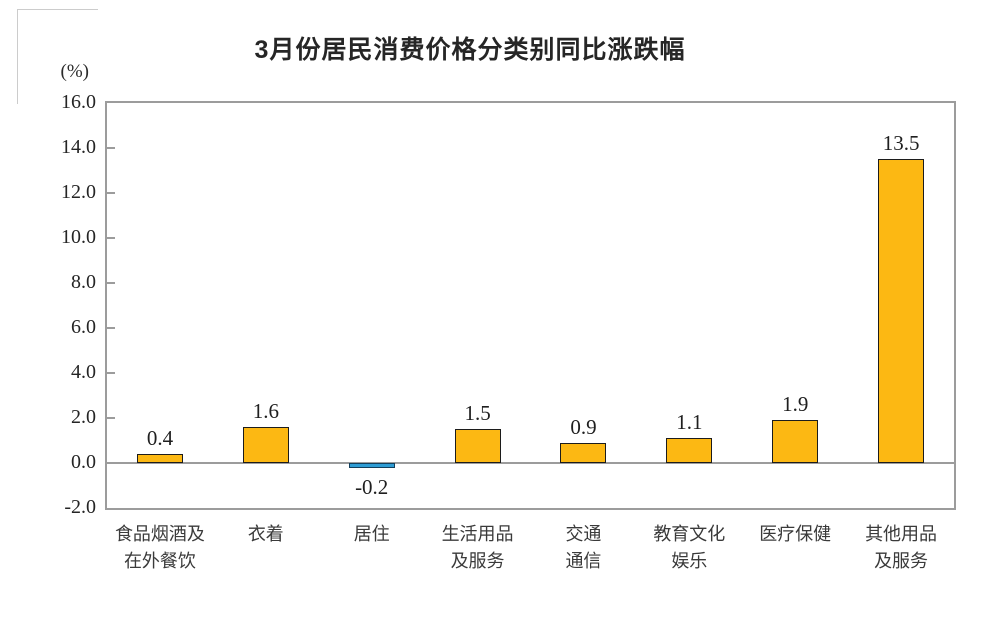 The image size is (1000, 619). What do you see at coordinates (689, 422) in the screenshot?
I see `bar-value-label: 1.1` at bounding box center [689, 422].